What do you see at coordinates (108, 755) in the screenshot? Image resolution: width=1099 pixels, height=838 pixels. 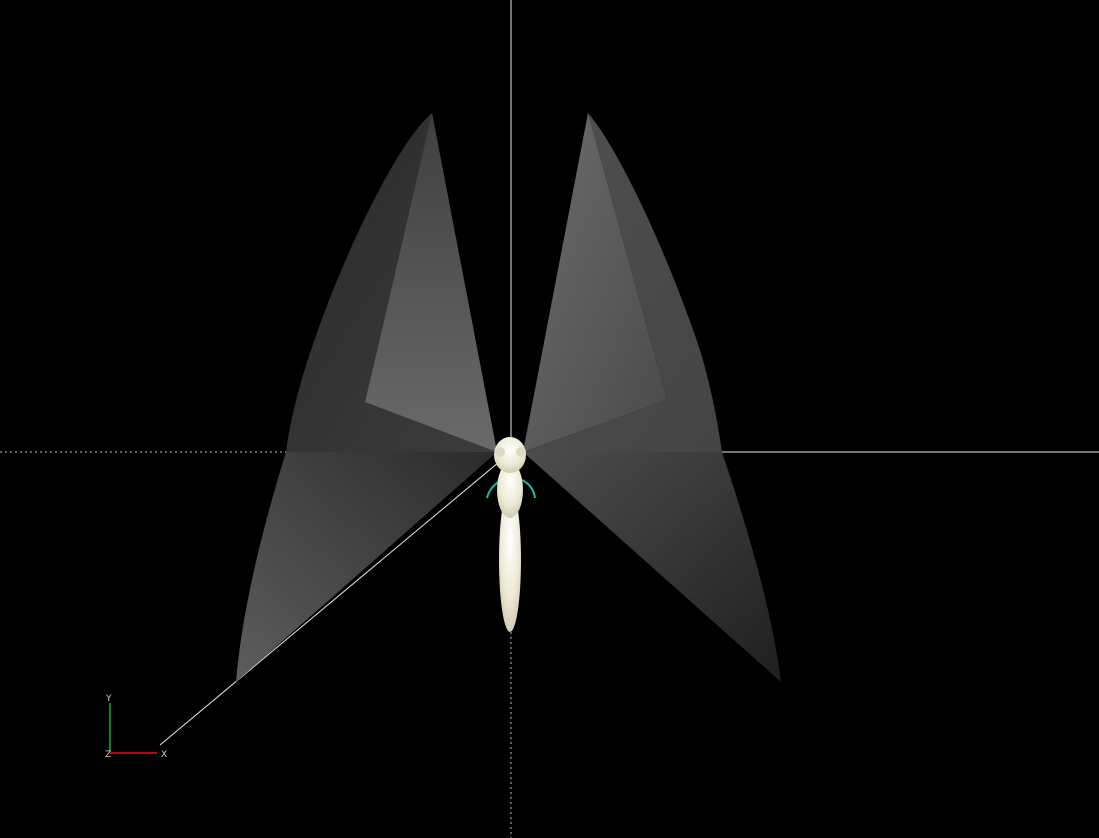 I see `gizmo-z-label: Z` at bounding box center [108, 755].